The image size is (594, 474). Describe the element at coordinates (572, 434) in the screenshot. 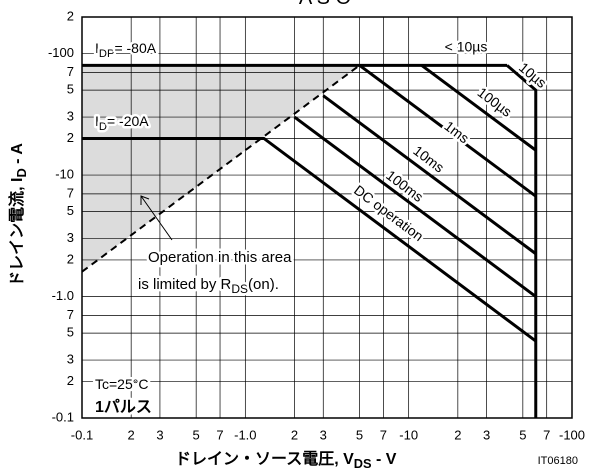

I see `x-tick-label: -100` at that location.